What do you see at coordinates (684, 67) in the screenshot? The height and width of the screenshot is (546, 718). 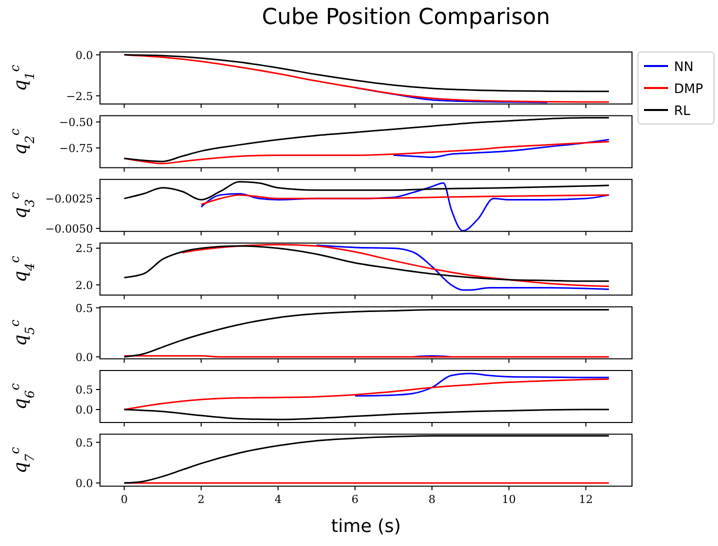 I see `legend-label: NN` at bounding box center [684, 67].